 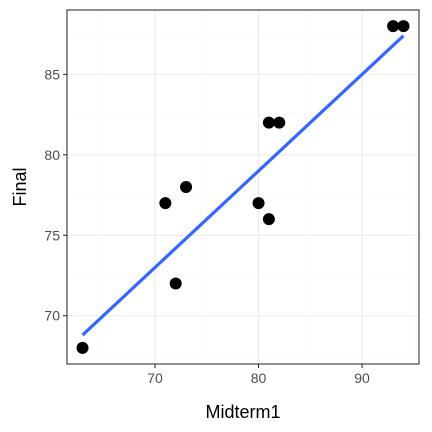 What do you see at coordinates (52, 235) in the screenshot?
I see `y-tick-label: 75` at bounding box center [52, 235].